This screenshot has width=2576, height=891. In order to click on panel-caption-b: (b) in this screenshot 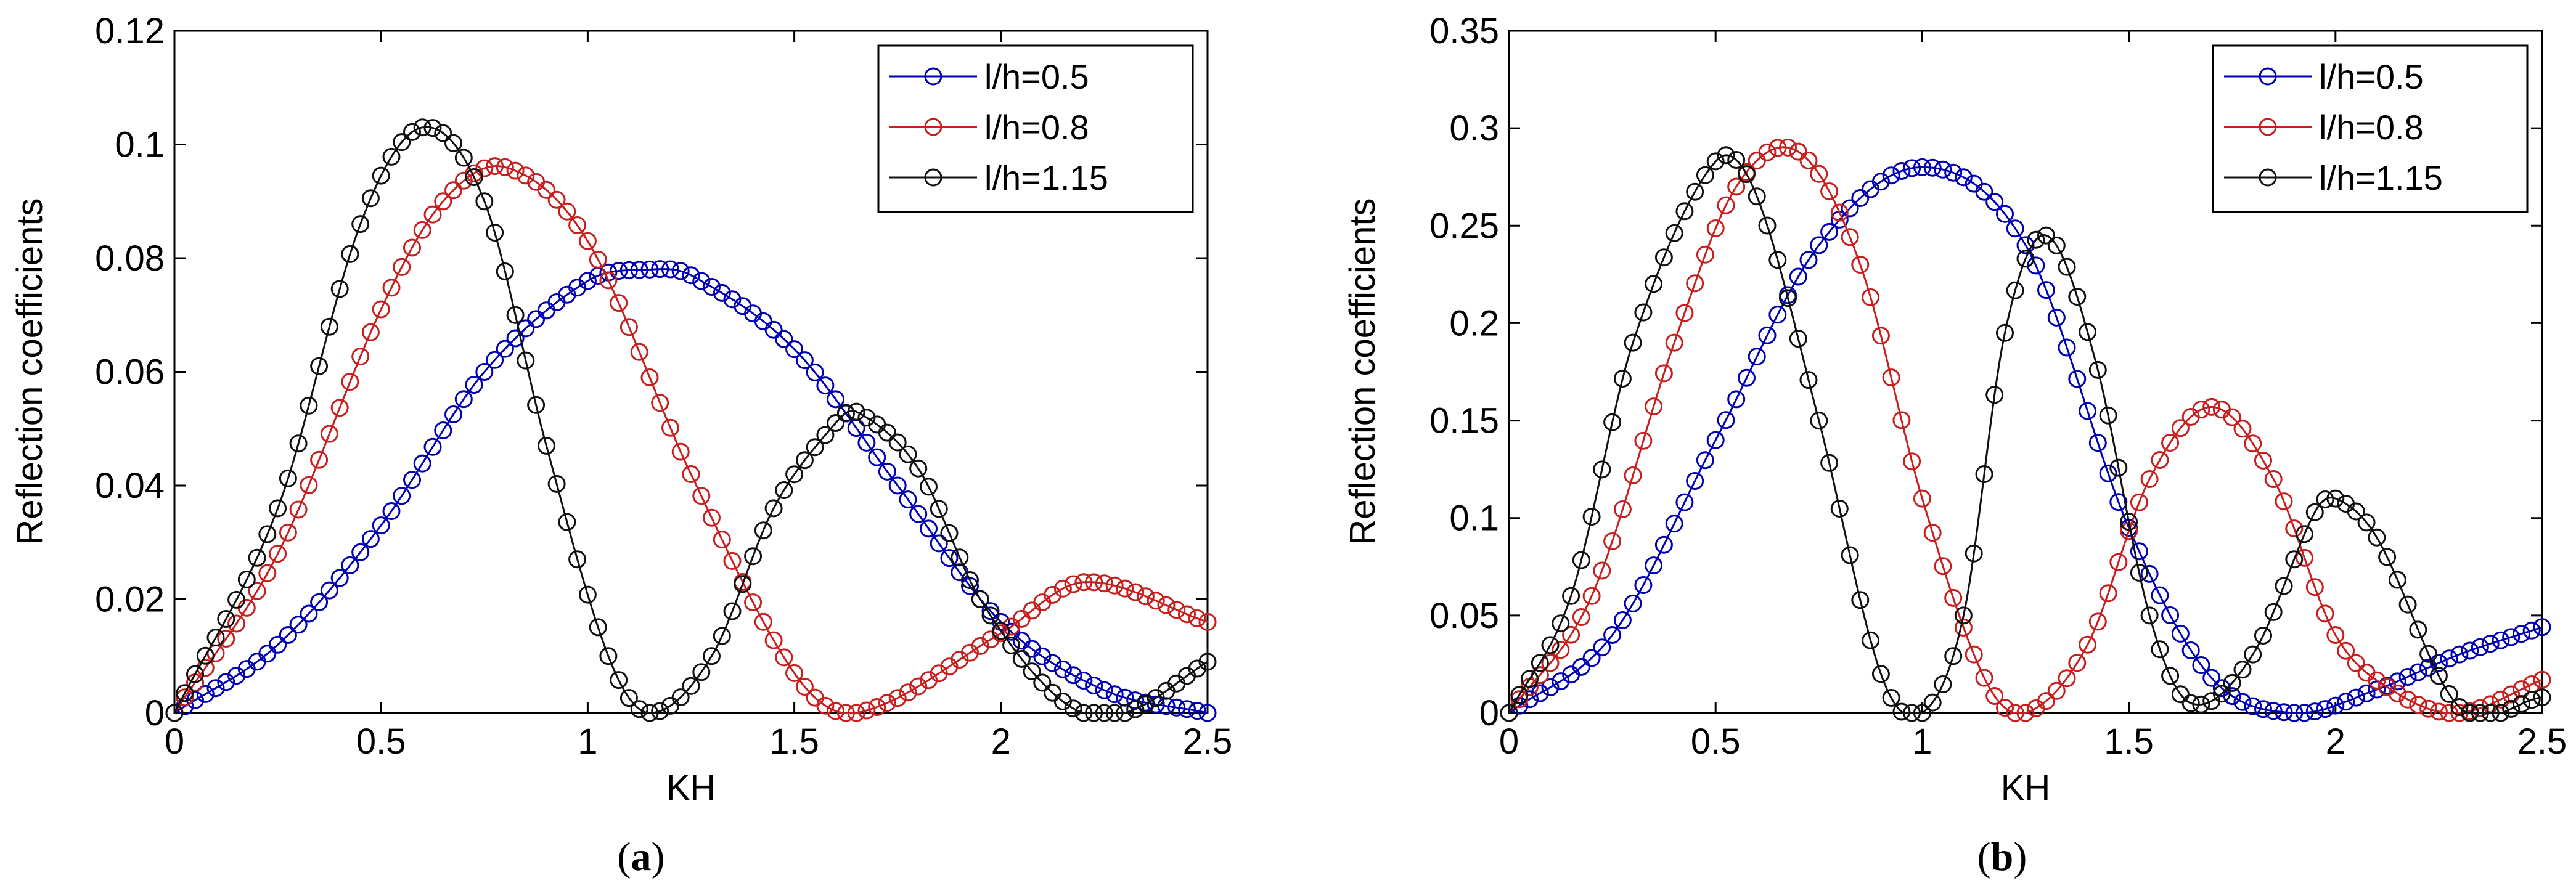, I will do `click(2002, 856)`.